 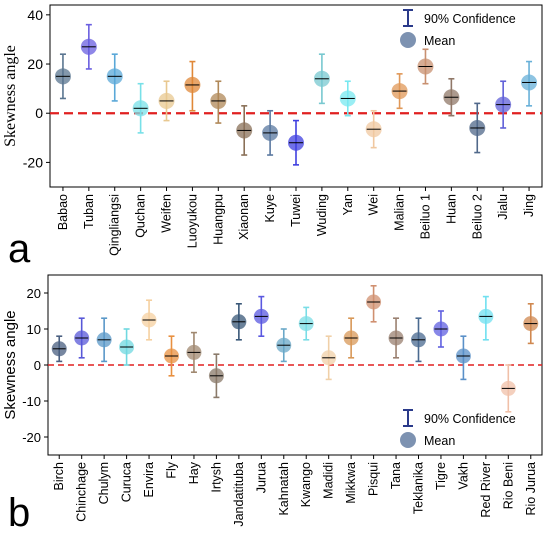 I want to click on x-tick-label: Chinchage, so click(x=82, y=492).